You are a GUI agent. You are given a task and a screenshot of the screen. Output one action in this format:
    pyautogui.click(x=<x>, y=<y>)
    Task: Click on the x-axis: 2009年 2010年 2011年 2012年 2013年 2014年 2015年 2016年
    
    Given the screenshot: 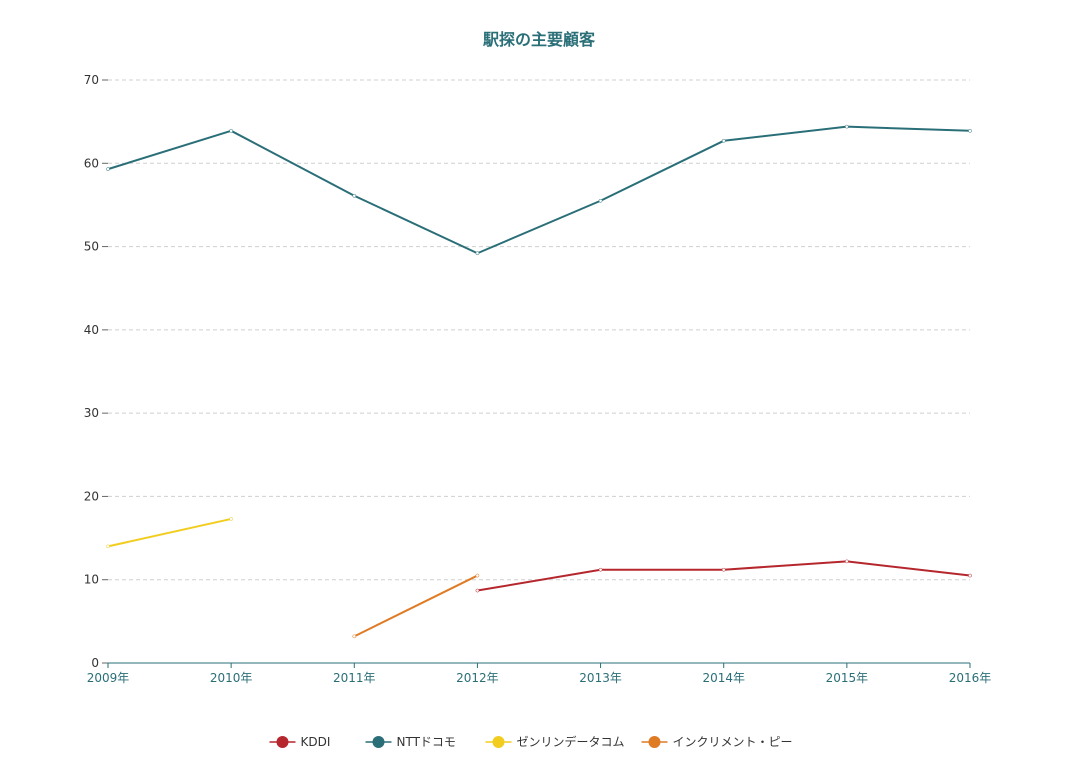 What is the action you would take?
    pyautogui.click(x=539, y=673)
    